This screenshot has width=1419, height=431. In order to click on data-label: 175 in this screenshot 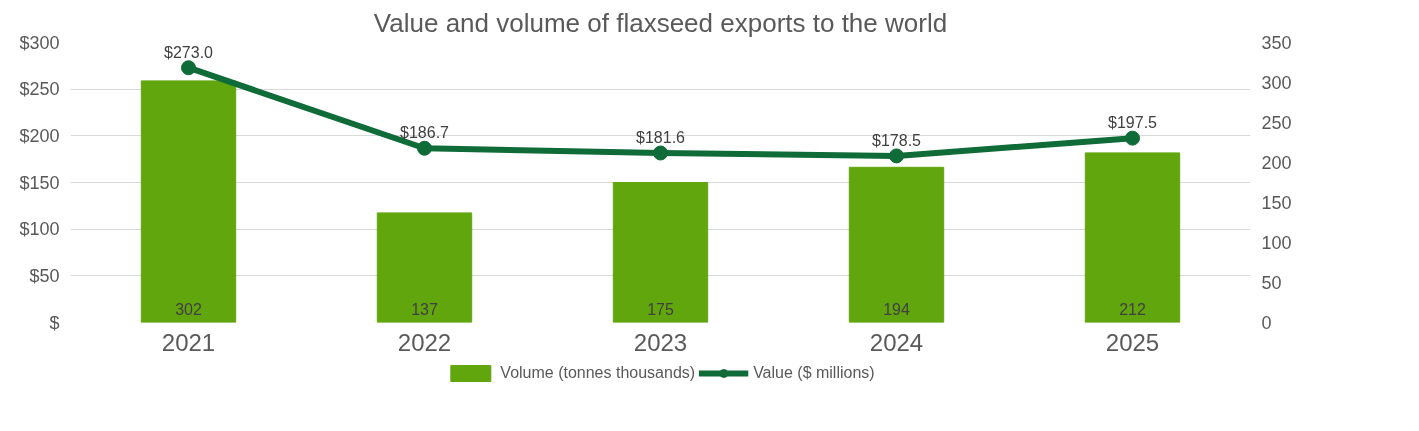, I will do `click(660, 309)`.